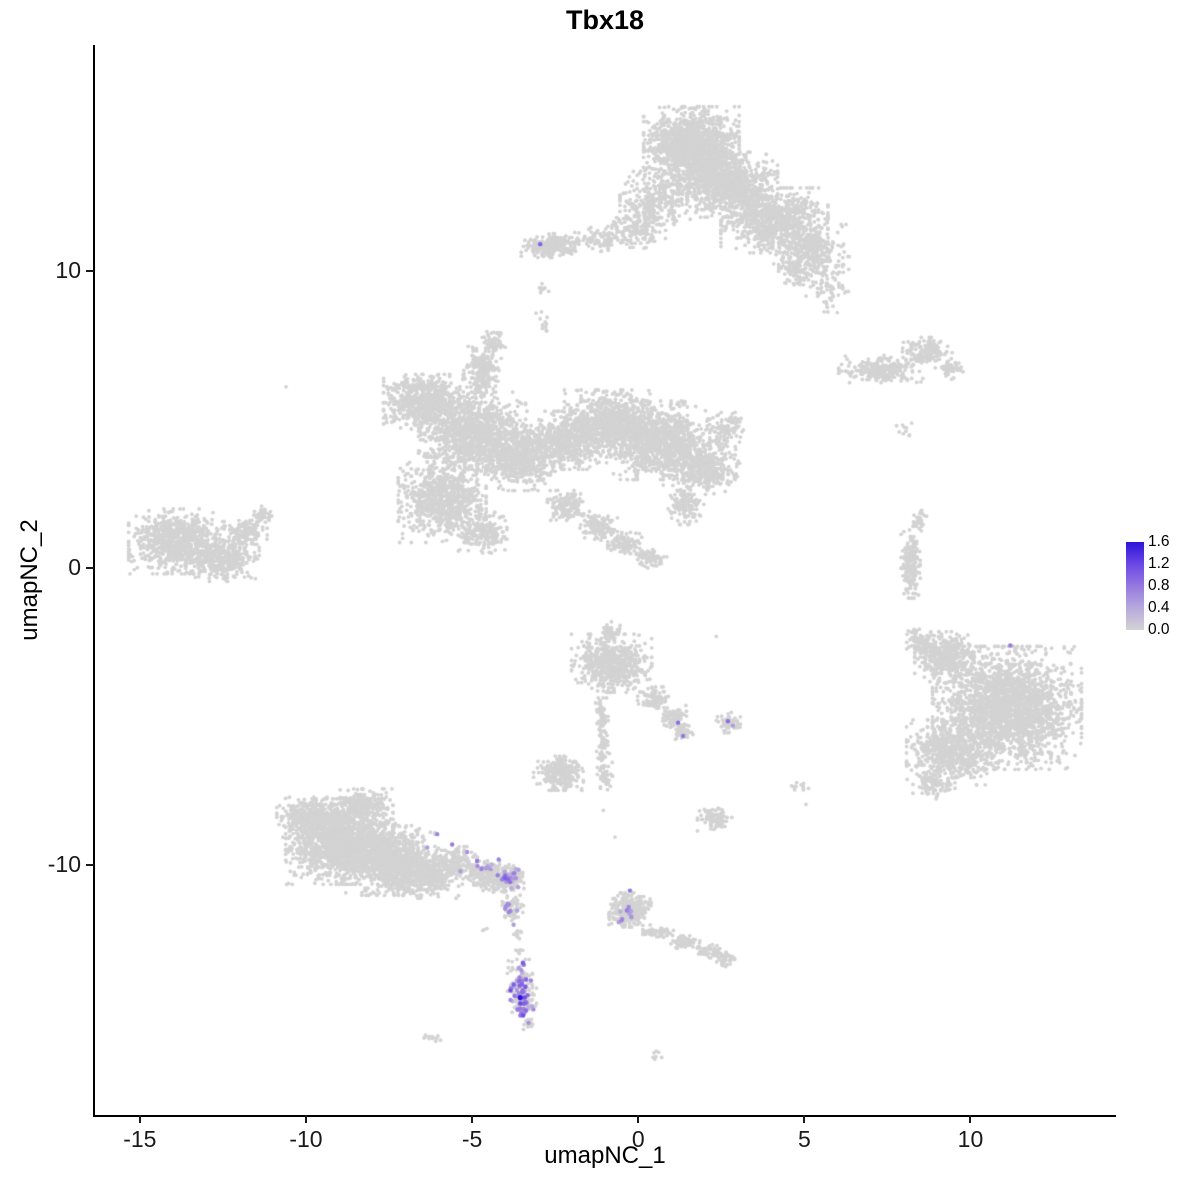 The image size is (1200, 1200). Describe the element at coordinates (970, 1139) in the screenshot. I see `x-tick-label: 10` at that location.